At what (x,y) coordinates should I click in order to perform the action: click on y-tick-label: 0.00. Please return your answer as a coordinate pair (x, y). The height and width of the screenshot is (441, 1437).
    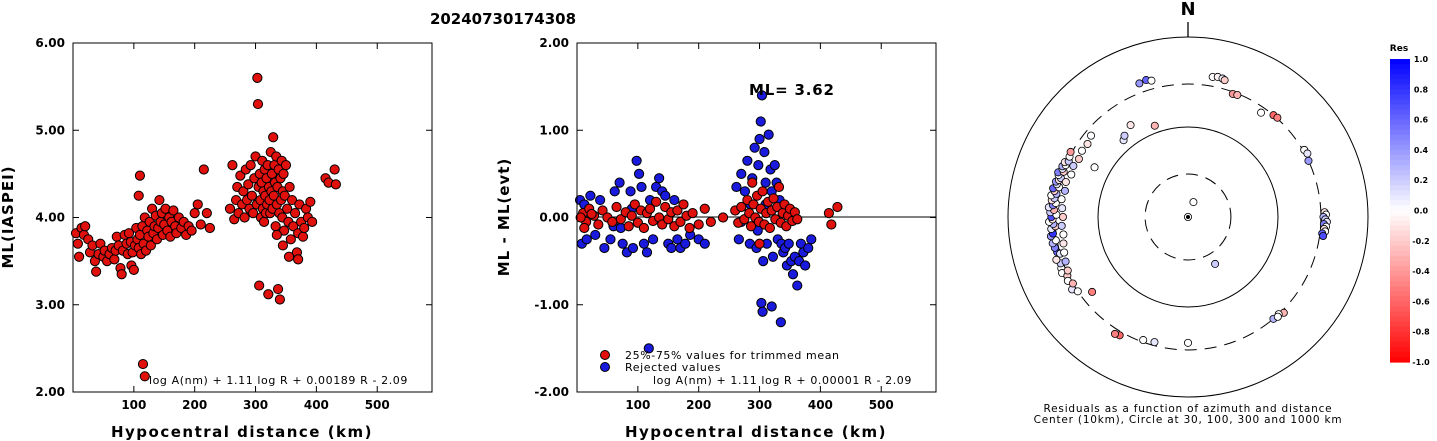
    Looking at the image, I should click on (554, 218).